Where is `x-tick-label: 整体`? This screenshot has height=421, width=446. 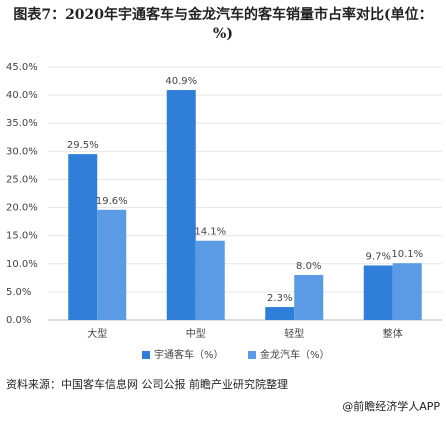
x-tick-label: 整体 is located at coordinates (393, 333).